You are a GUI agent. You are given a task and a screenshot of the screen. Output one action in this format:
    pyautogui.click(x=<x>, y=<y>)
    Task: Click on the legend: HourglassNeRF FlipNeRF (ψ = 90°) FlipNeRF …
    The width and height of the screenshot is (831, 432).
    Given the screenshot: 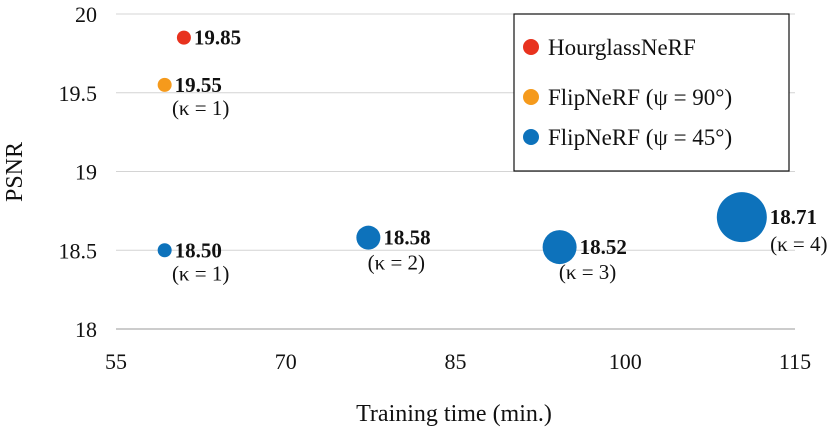 What is the action you would take?
    pyautogui.click(x=651, y=92)
    